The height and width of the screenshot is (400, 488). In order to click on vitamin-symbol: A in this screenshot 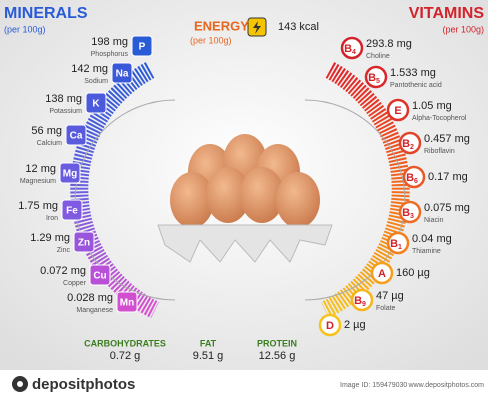, I will do `click(382, 274)`.